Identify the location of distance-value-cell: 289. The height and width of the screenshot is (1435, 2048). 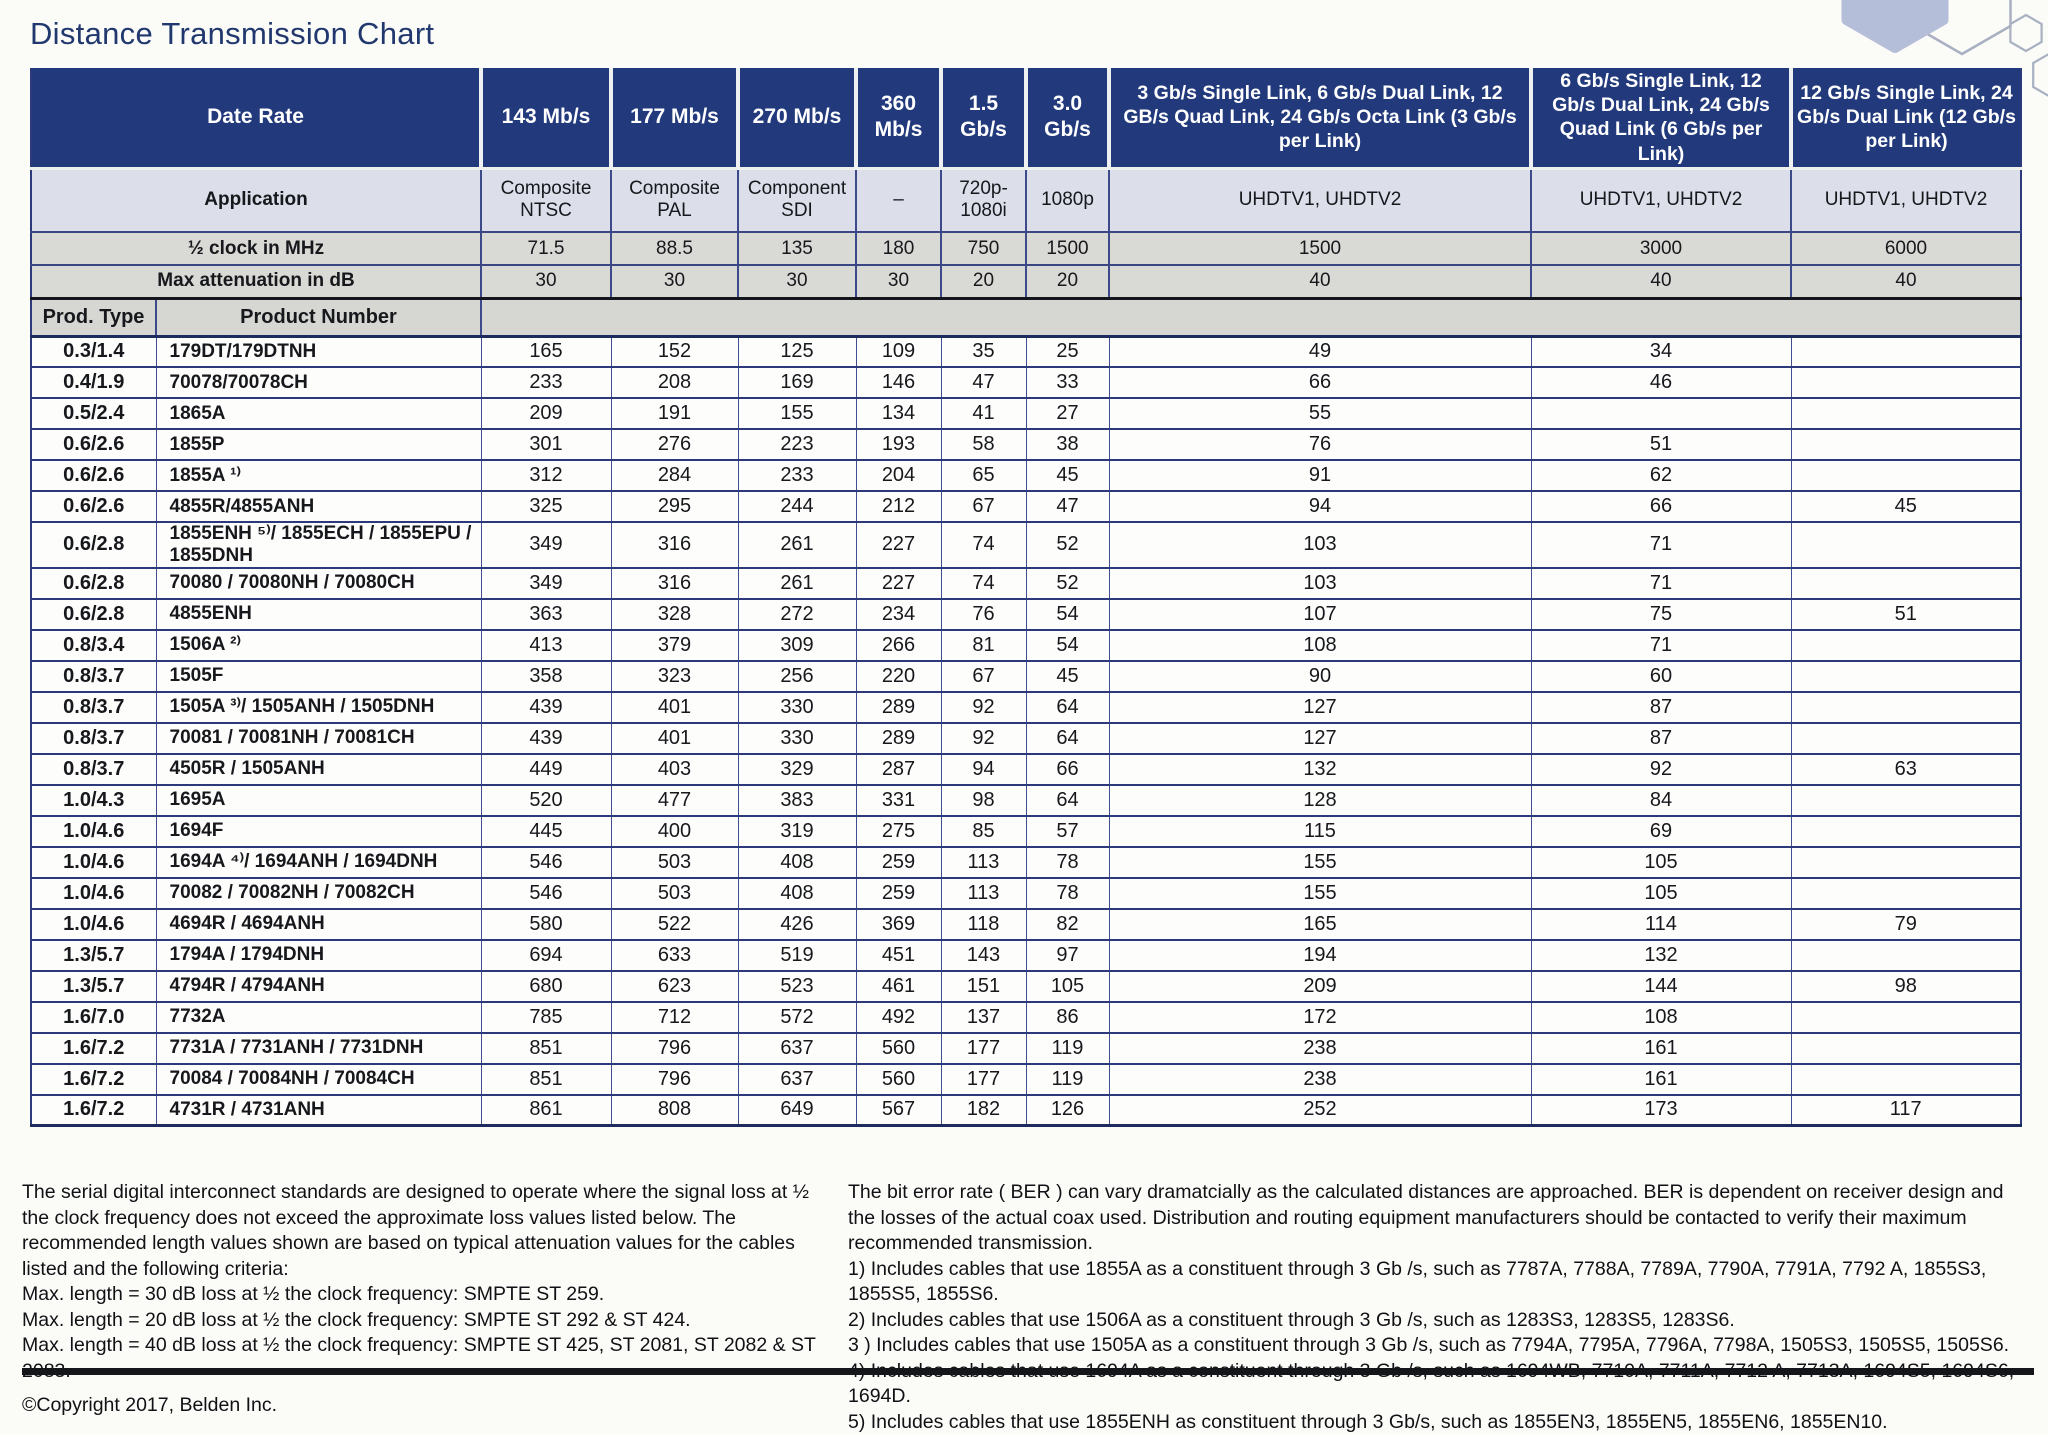
(898, 707).